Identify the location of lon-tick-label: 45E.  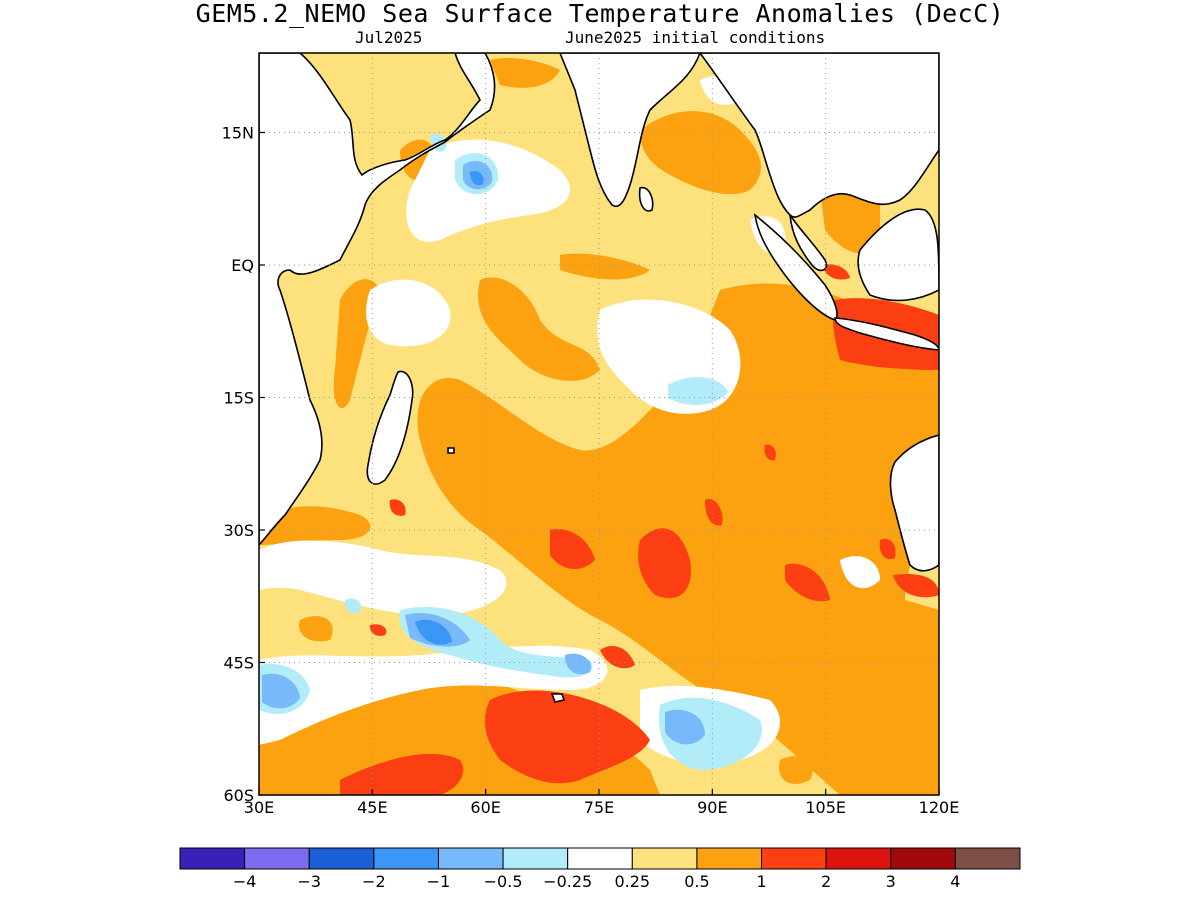
(372, 807).